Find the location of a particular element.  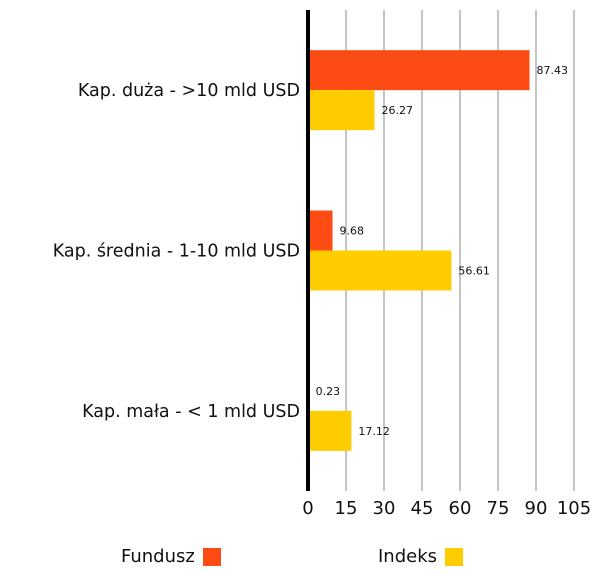

x-tick-label: 75 is located at coordinates (498, 508).